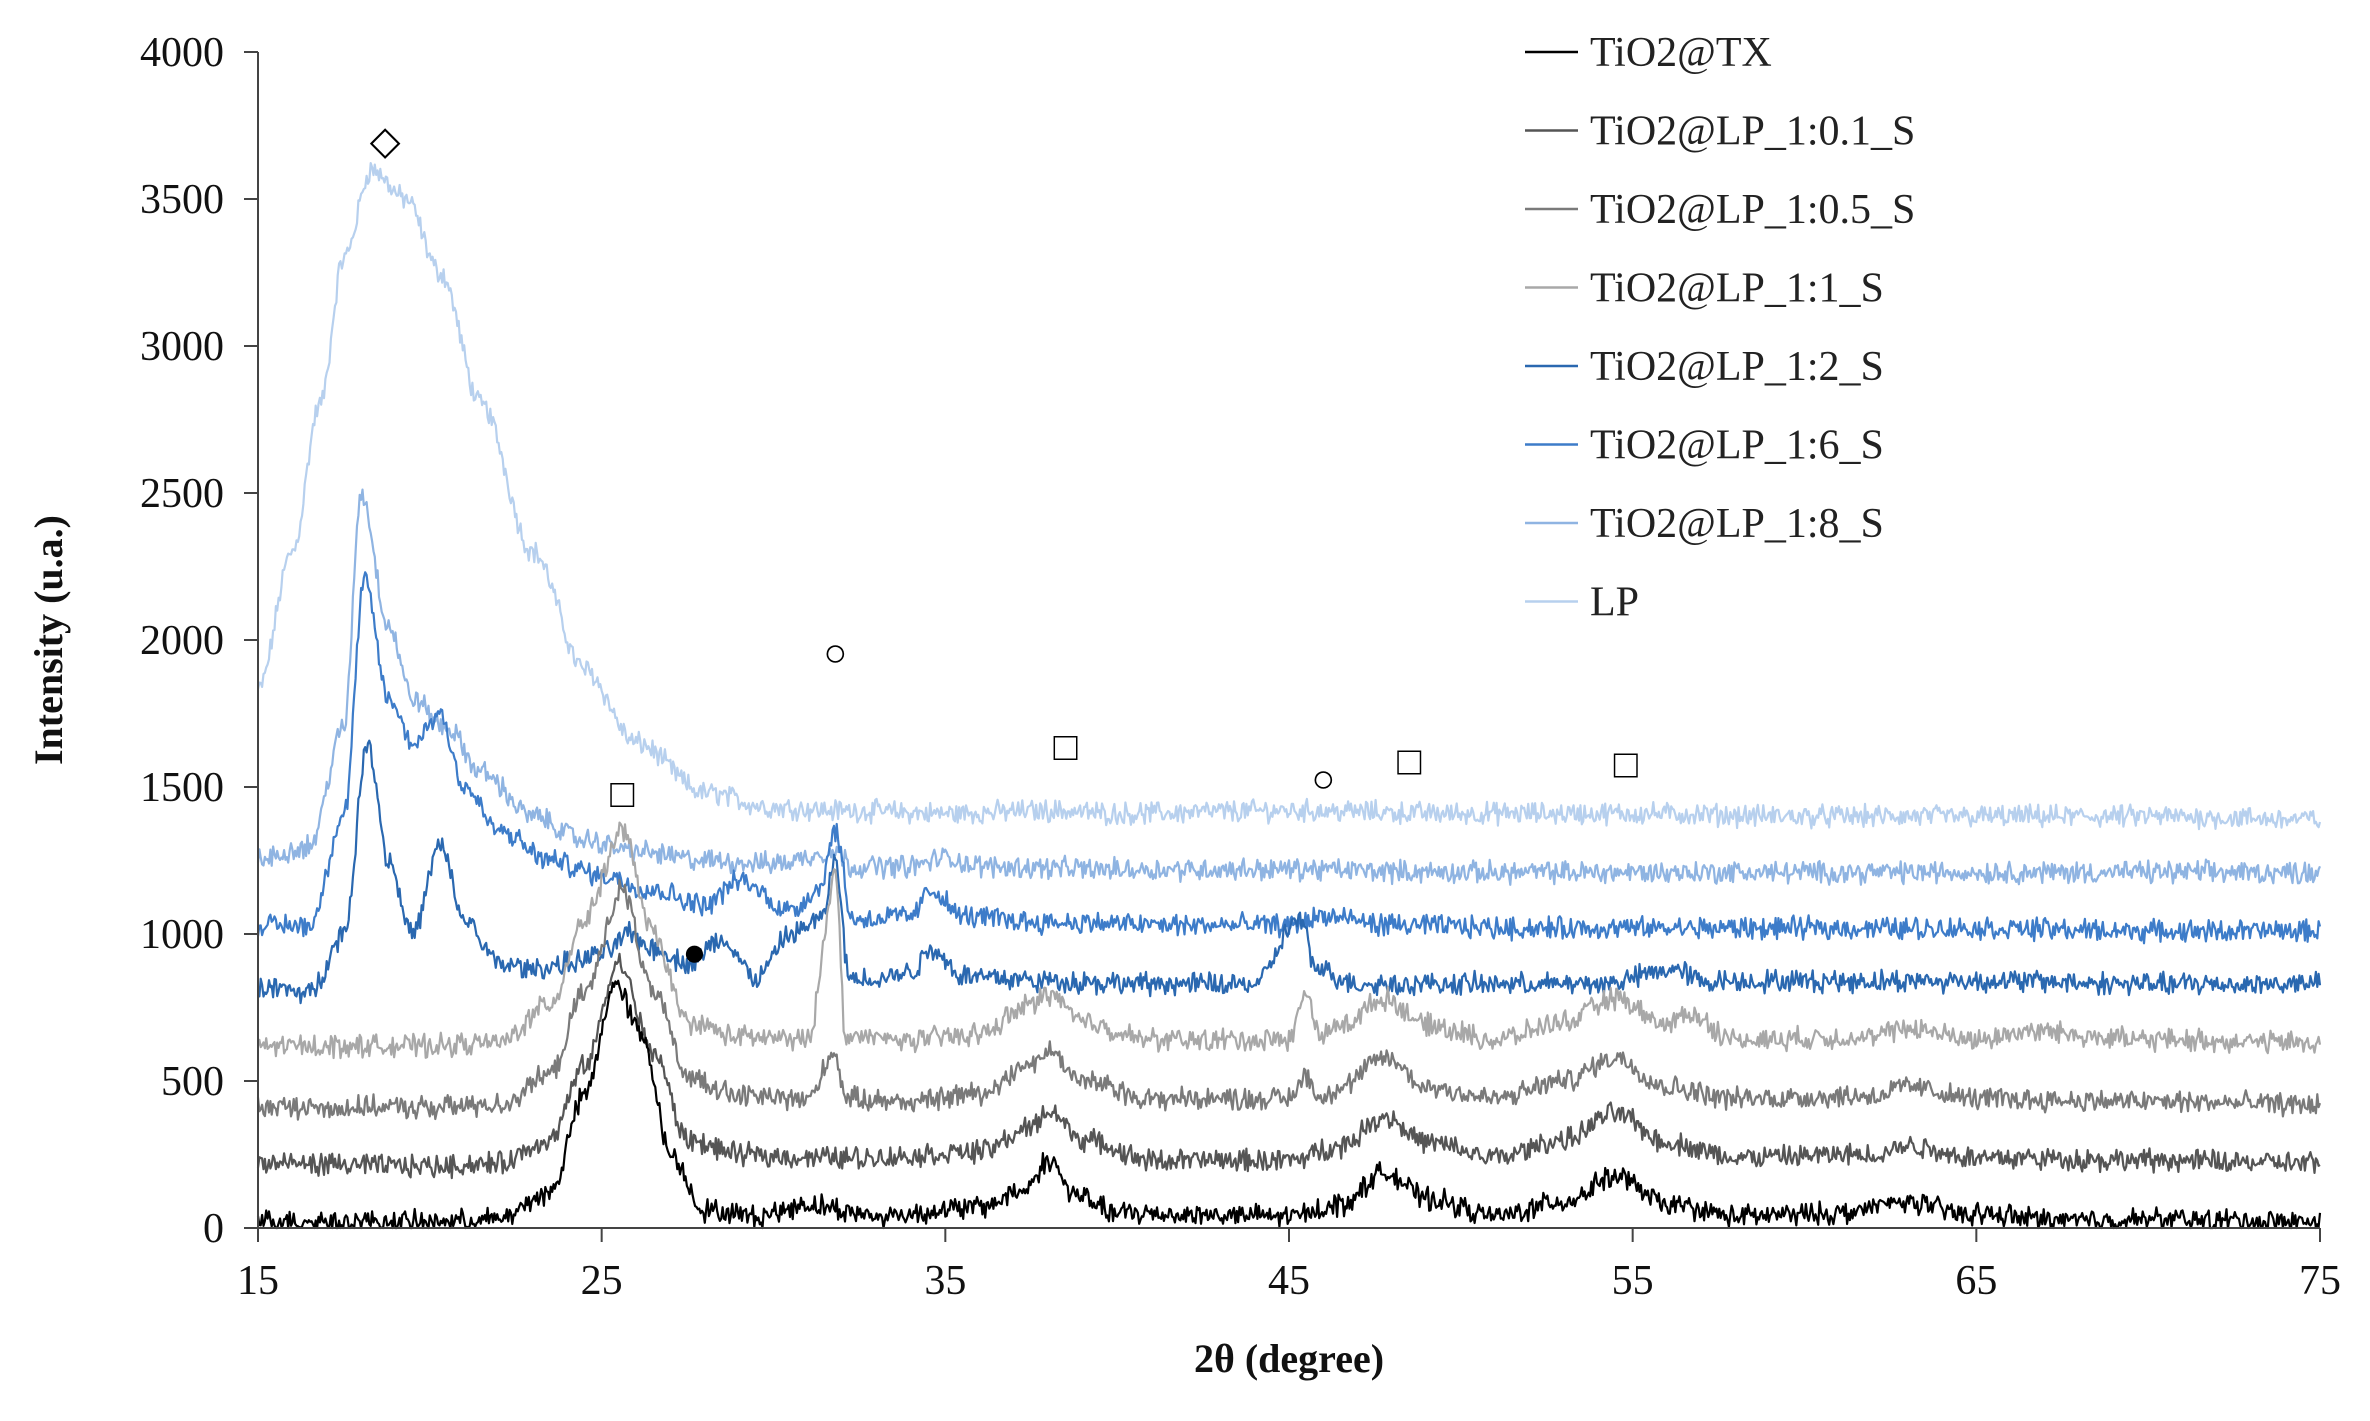  I want to click on legend-label-3: TiO2@LP_1:1_S, so click(1737, 289).